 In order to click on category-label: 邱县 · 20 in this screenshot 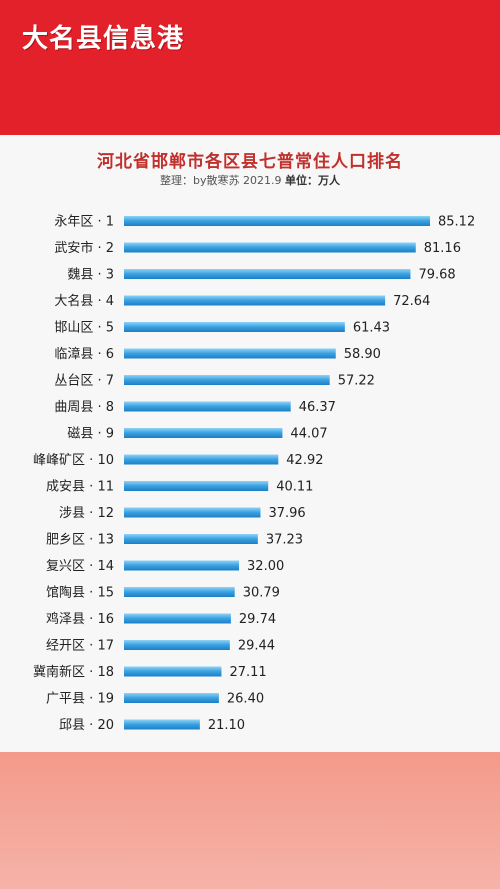, I will do `click(86, 725)`.